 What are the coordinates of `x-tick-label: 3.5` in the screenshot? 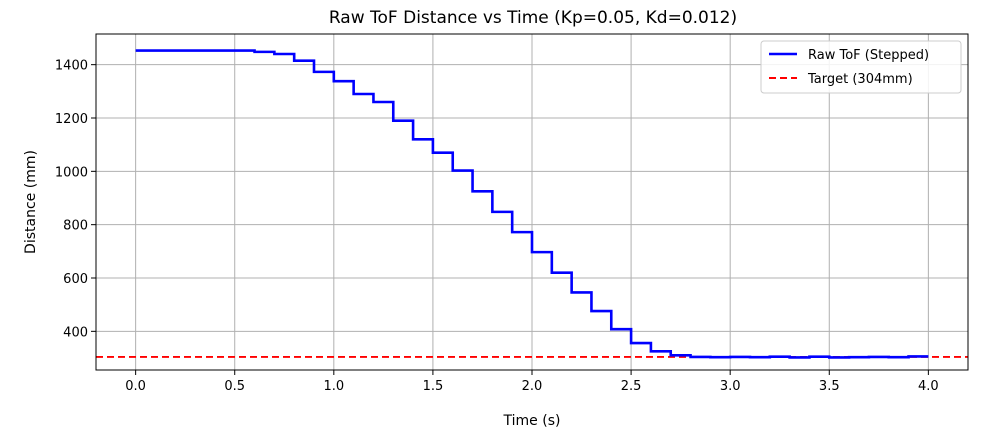 It's located at (829, 386).